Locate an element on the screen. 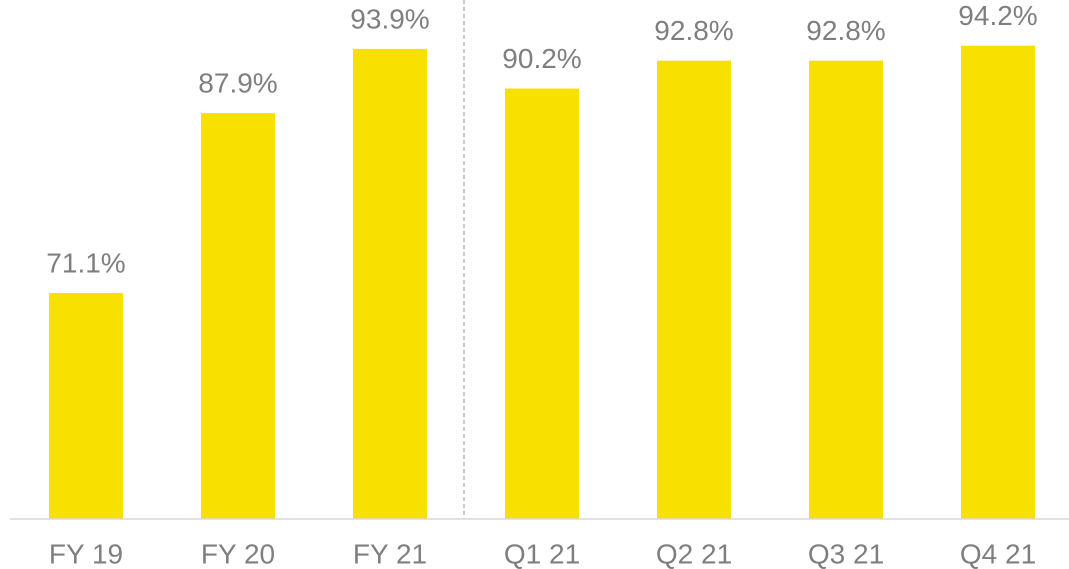  value-label: 94.2% is located at coordinates (997, 15).